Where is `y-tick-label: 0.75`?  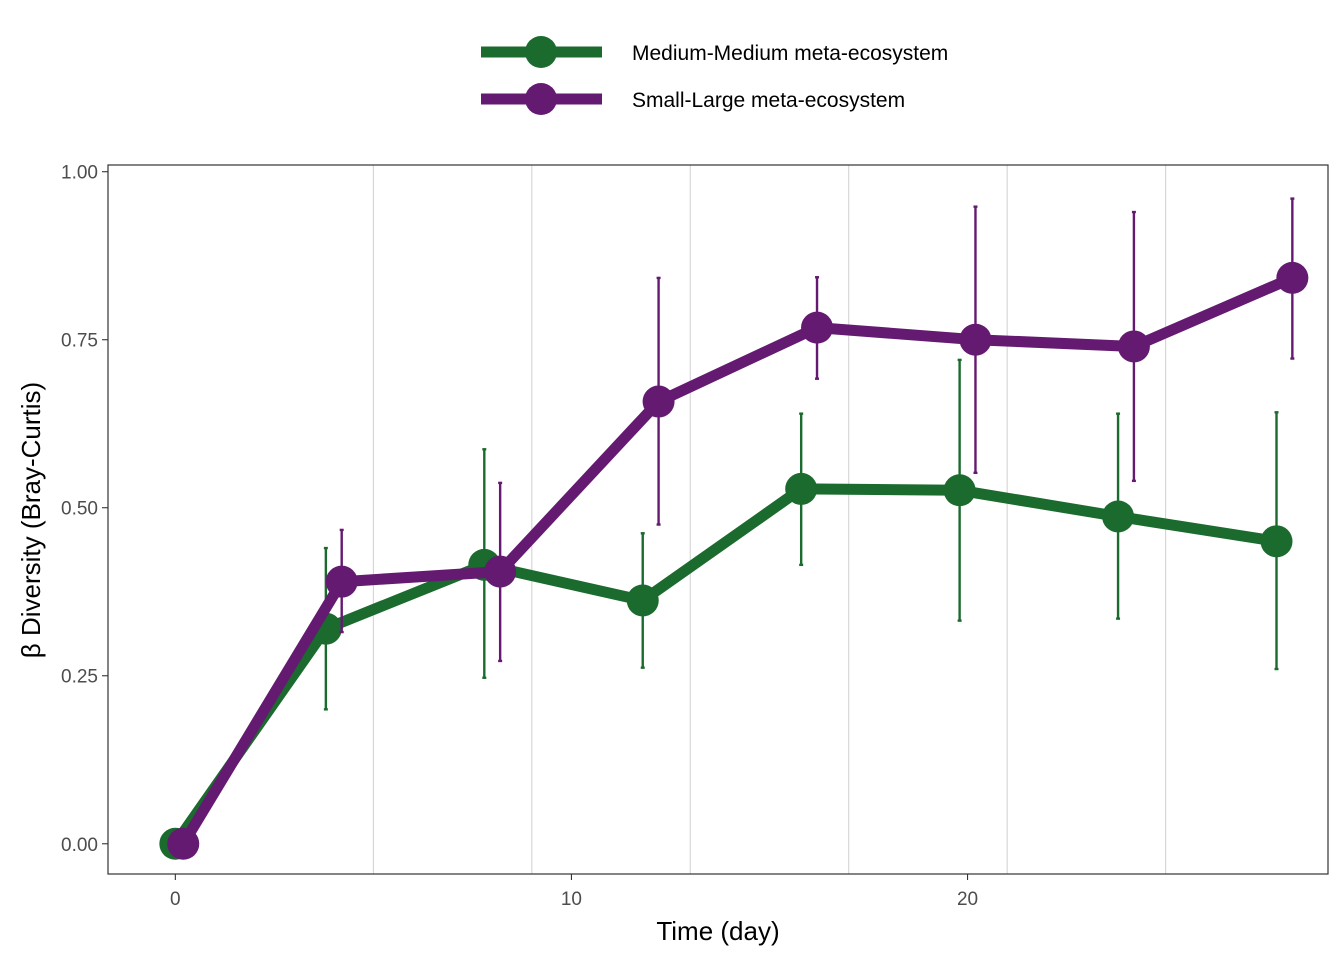 y-tick-label: 0.75 is located at coordinates (79, 341).